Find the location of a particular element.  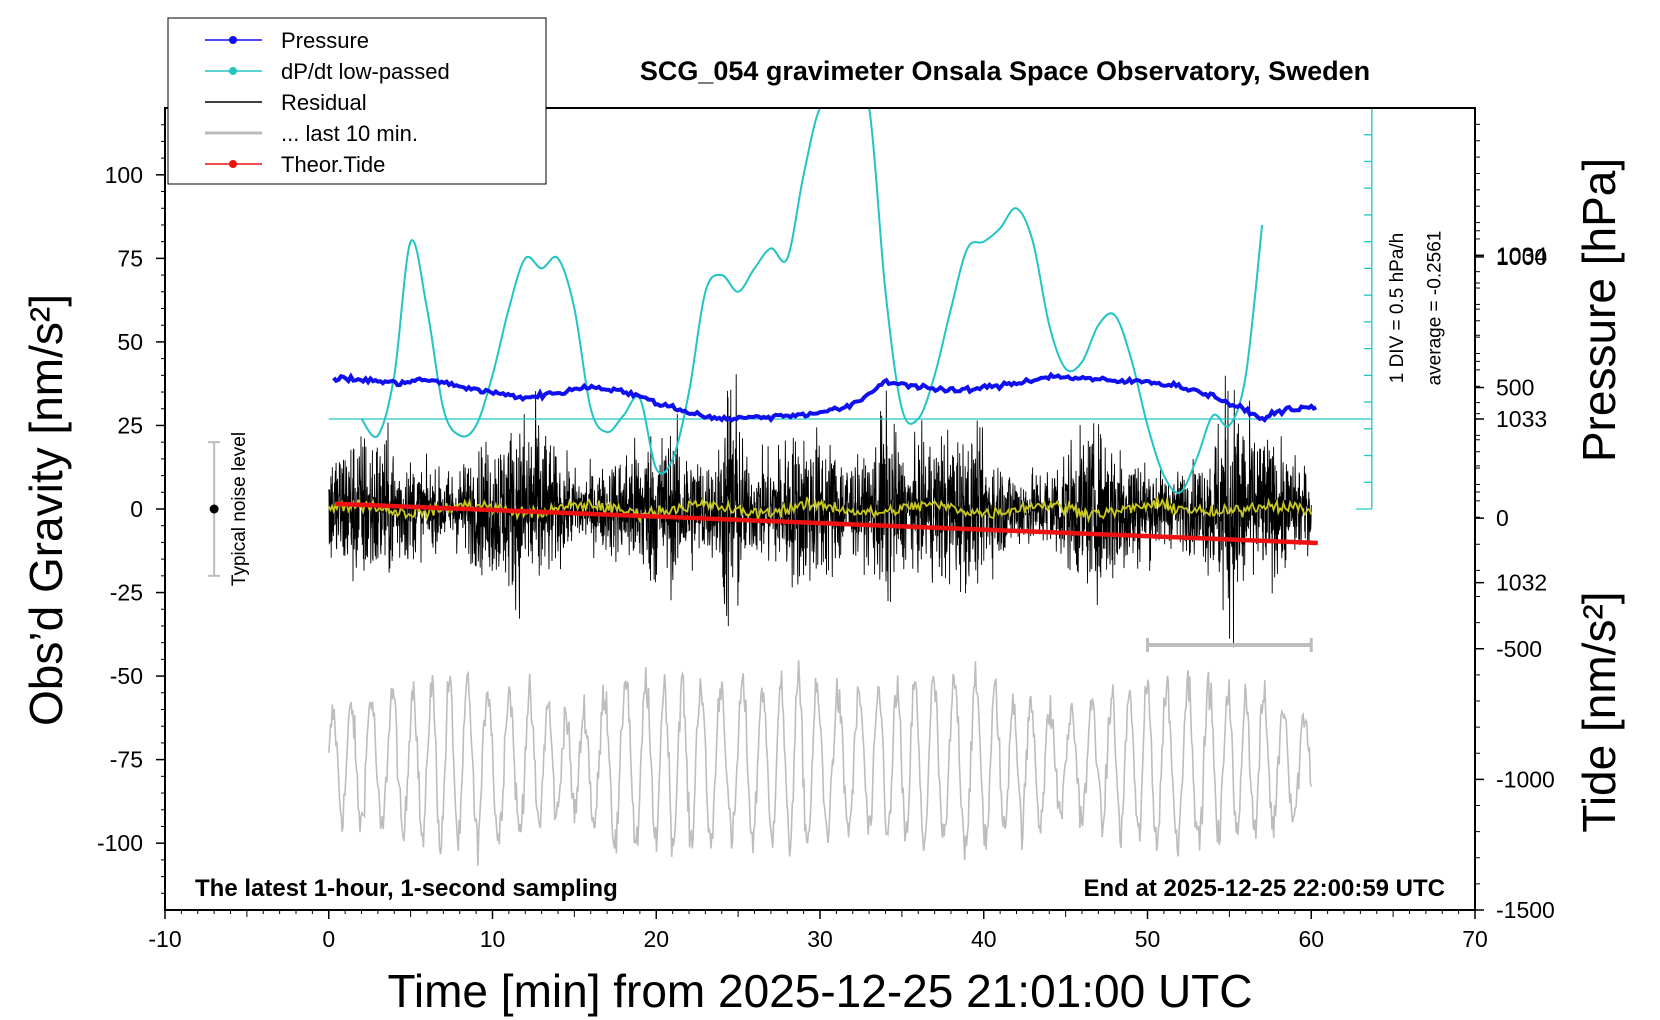

legend-box is located at coordinates (357, 101).